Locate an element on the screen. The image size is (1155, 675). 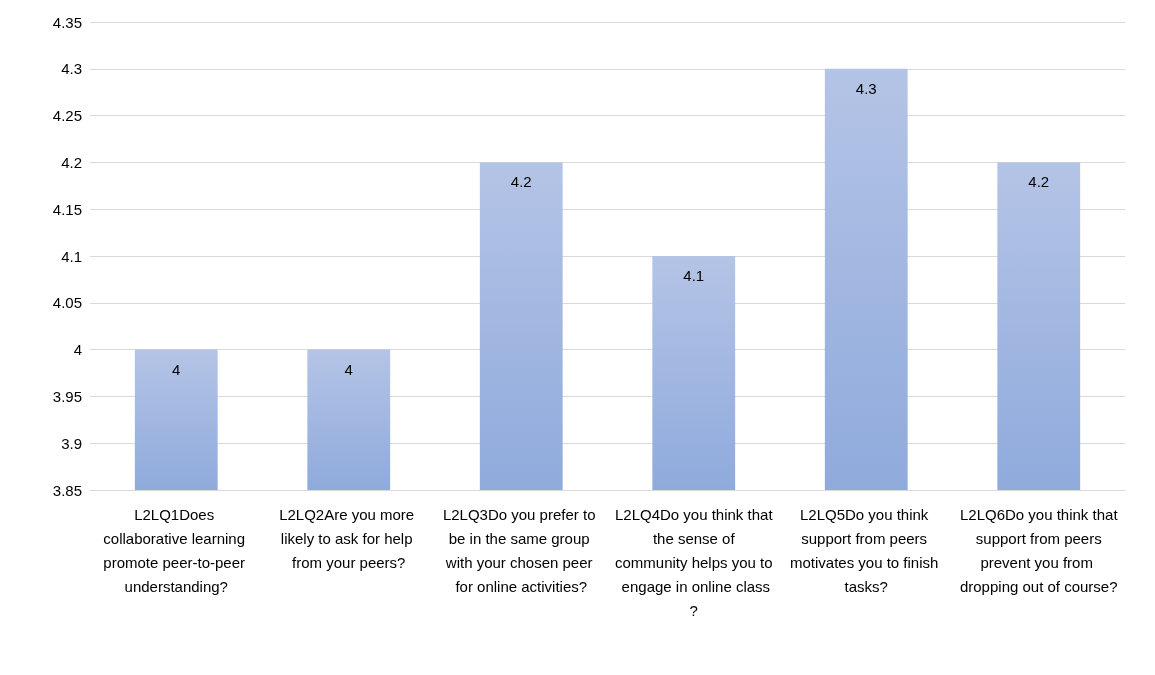
y-tick-label: 4.25 is located at coordinates (67, 116).